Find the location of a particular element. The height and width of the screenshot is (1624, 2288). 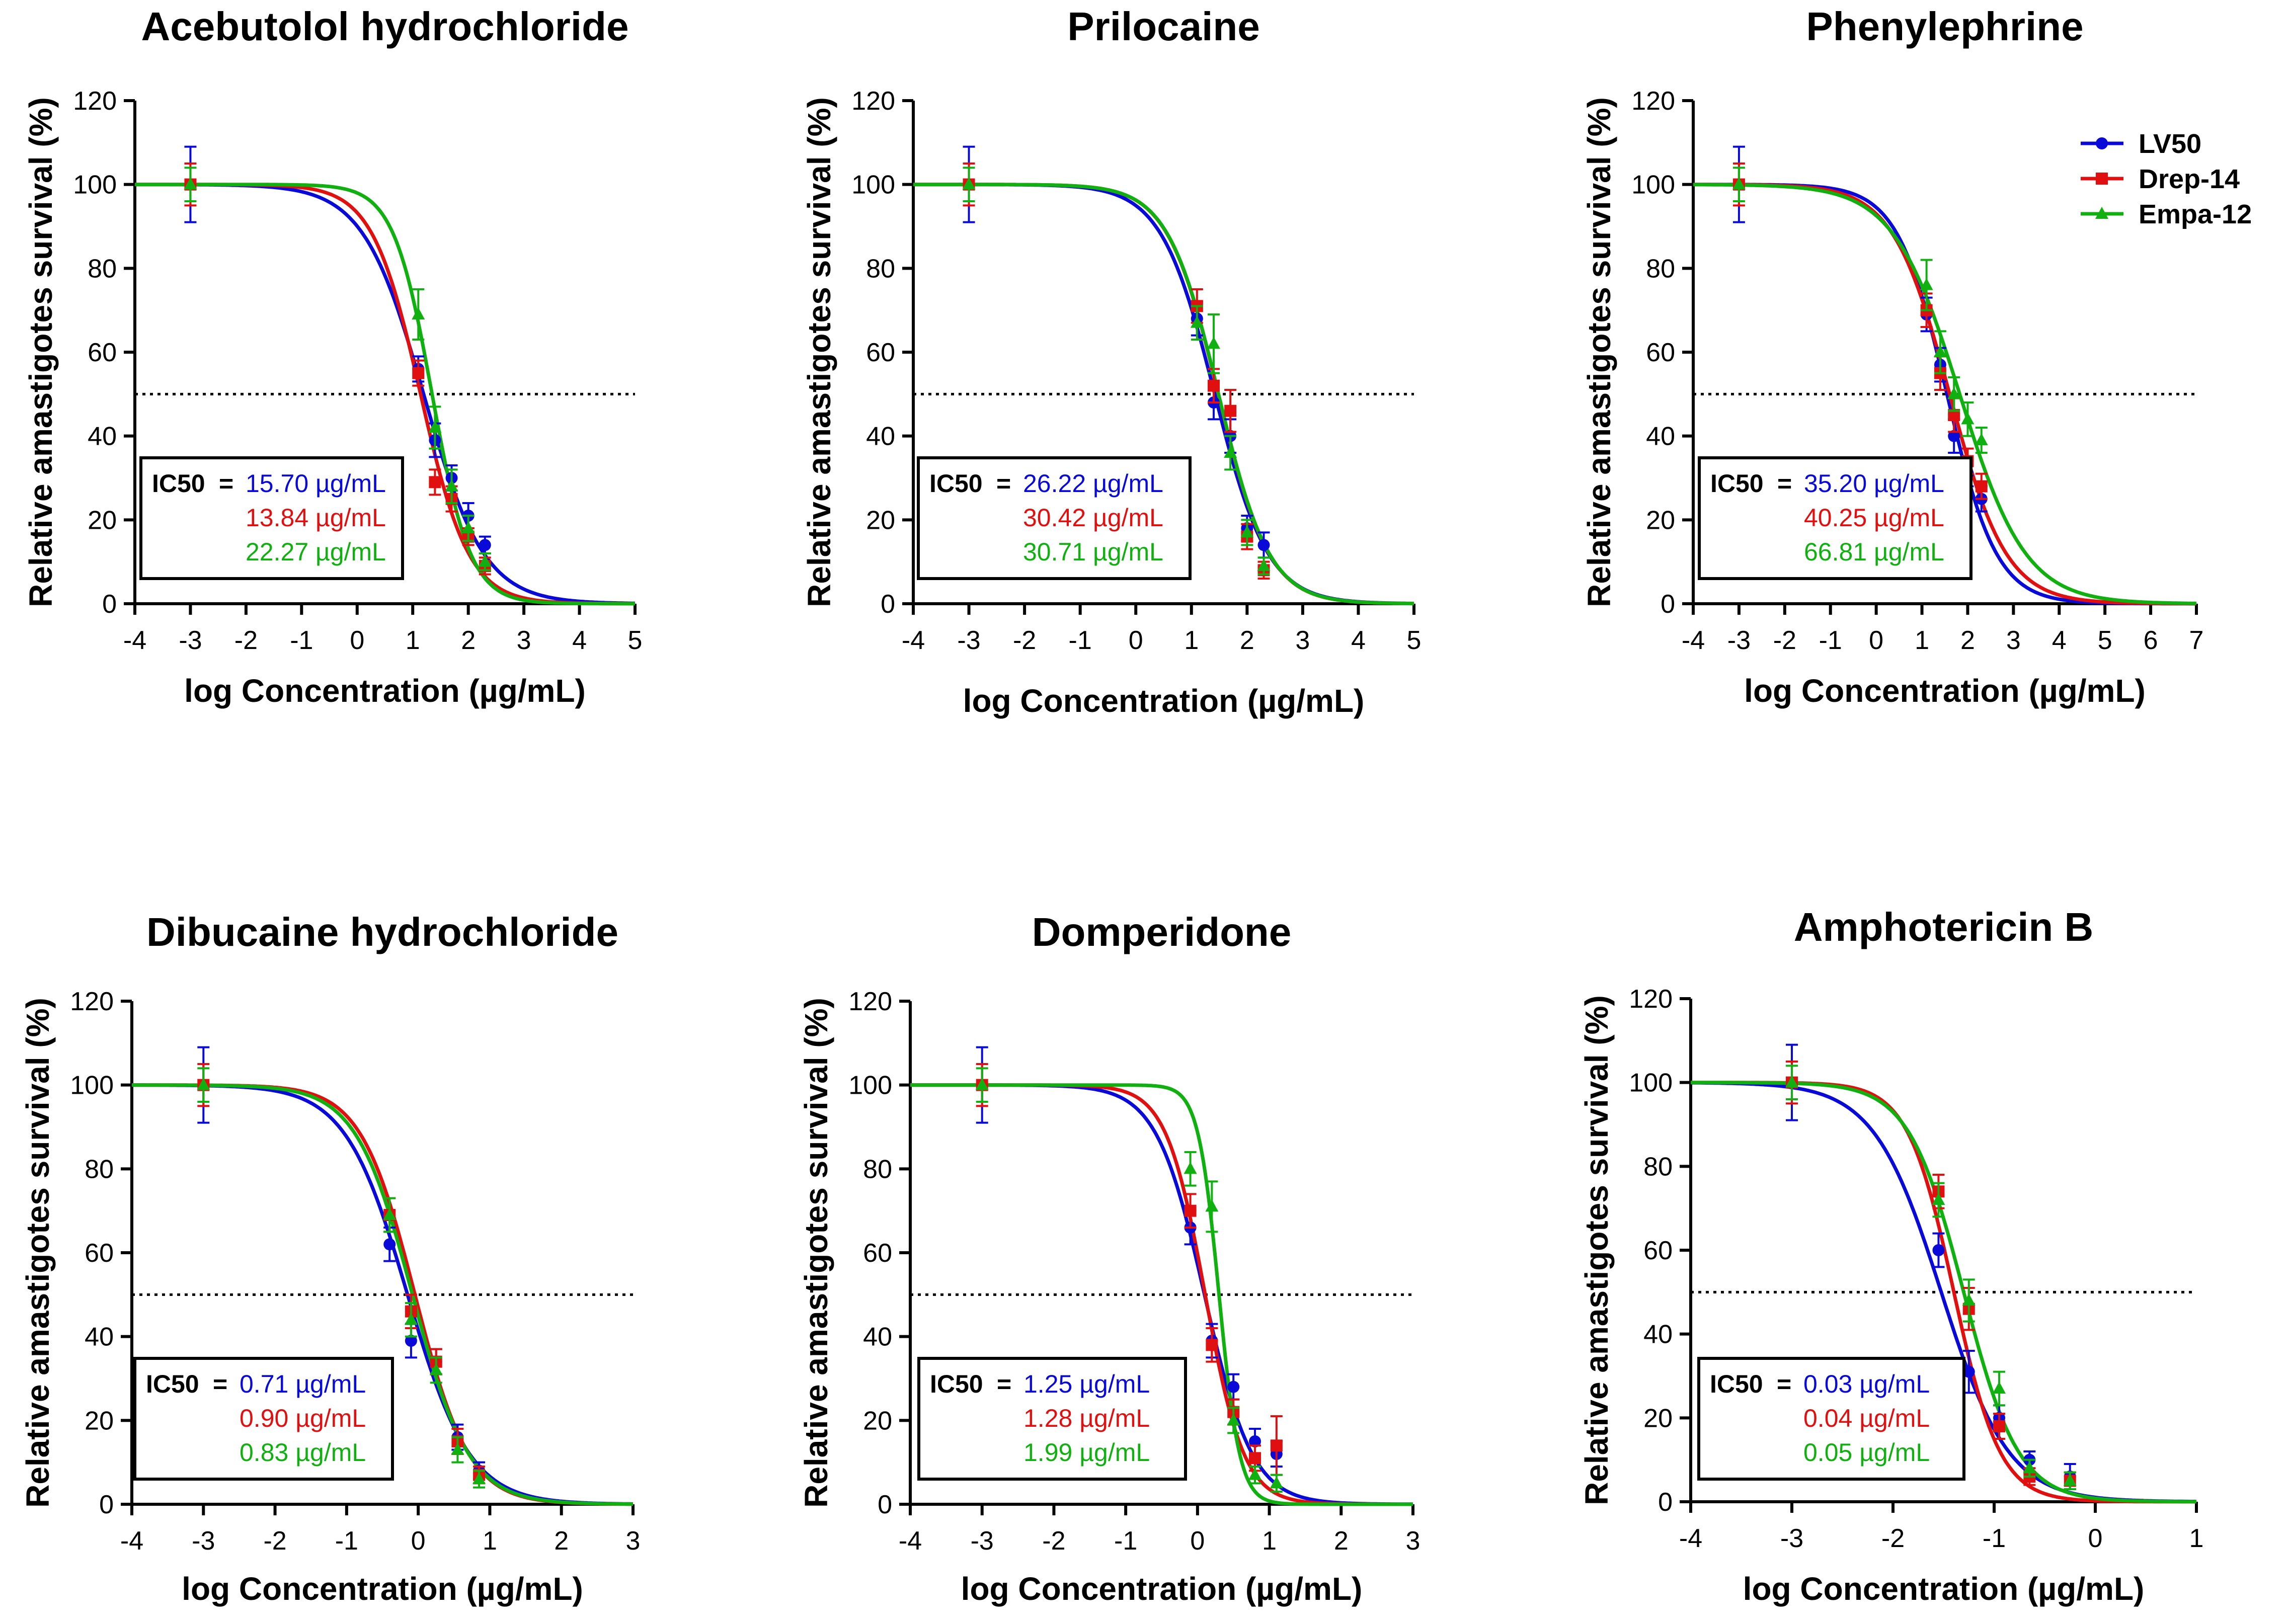

ic50-value-lv50: 0.03 µg/mL is located at coordinates (1866, 1384).